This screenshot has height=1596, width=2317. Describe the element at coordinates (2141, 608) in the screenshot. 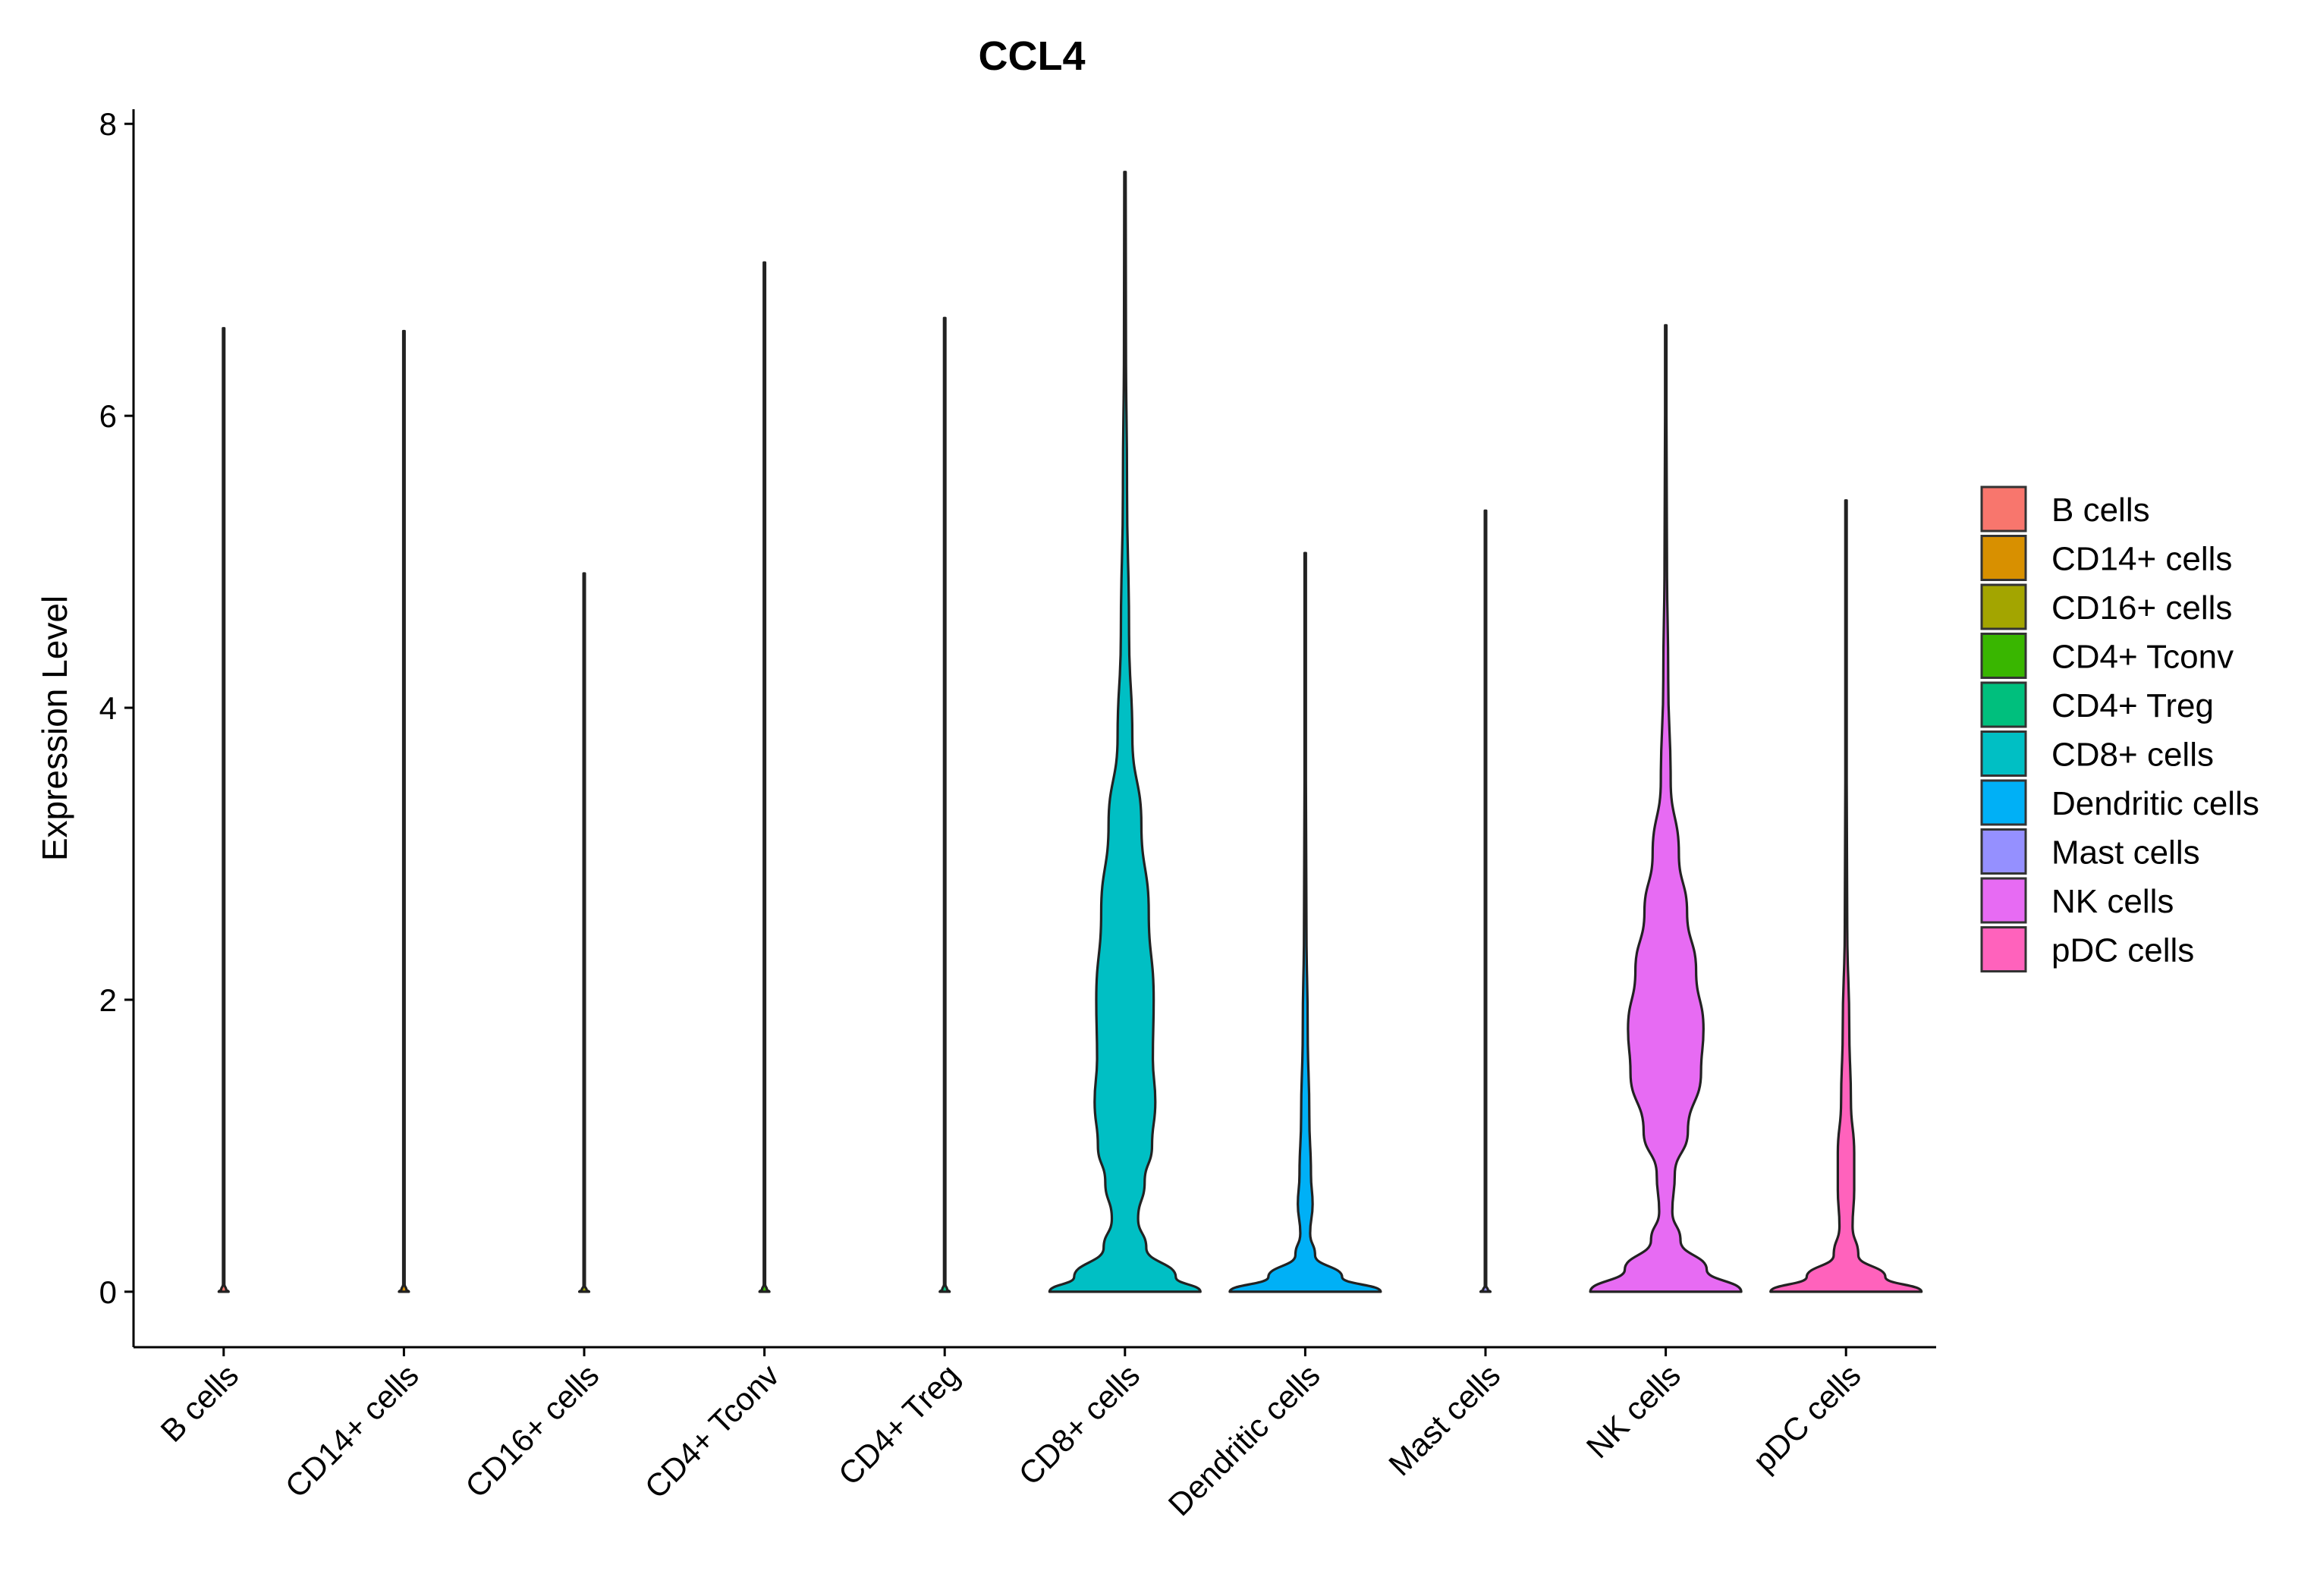

I see `legend-label: CD16+ cells` at that location.